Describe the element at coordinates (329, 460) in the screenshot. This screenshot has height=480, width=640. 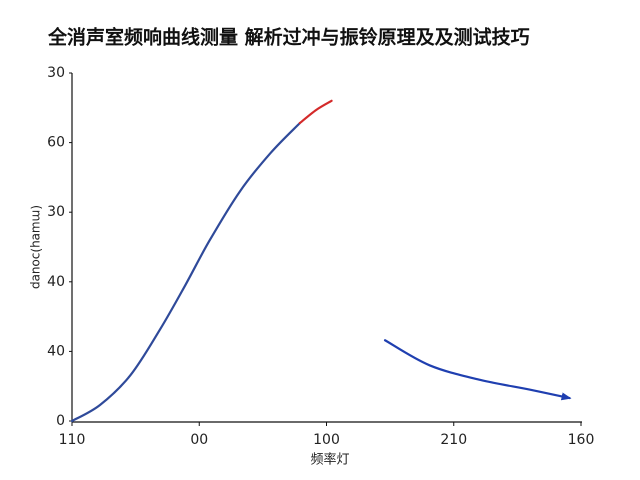
I see `x-axis-label: 频率灯` at that location.